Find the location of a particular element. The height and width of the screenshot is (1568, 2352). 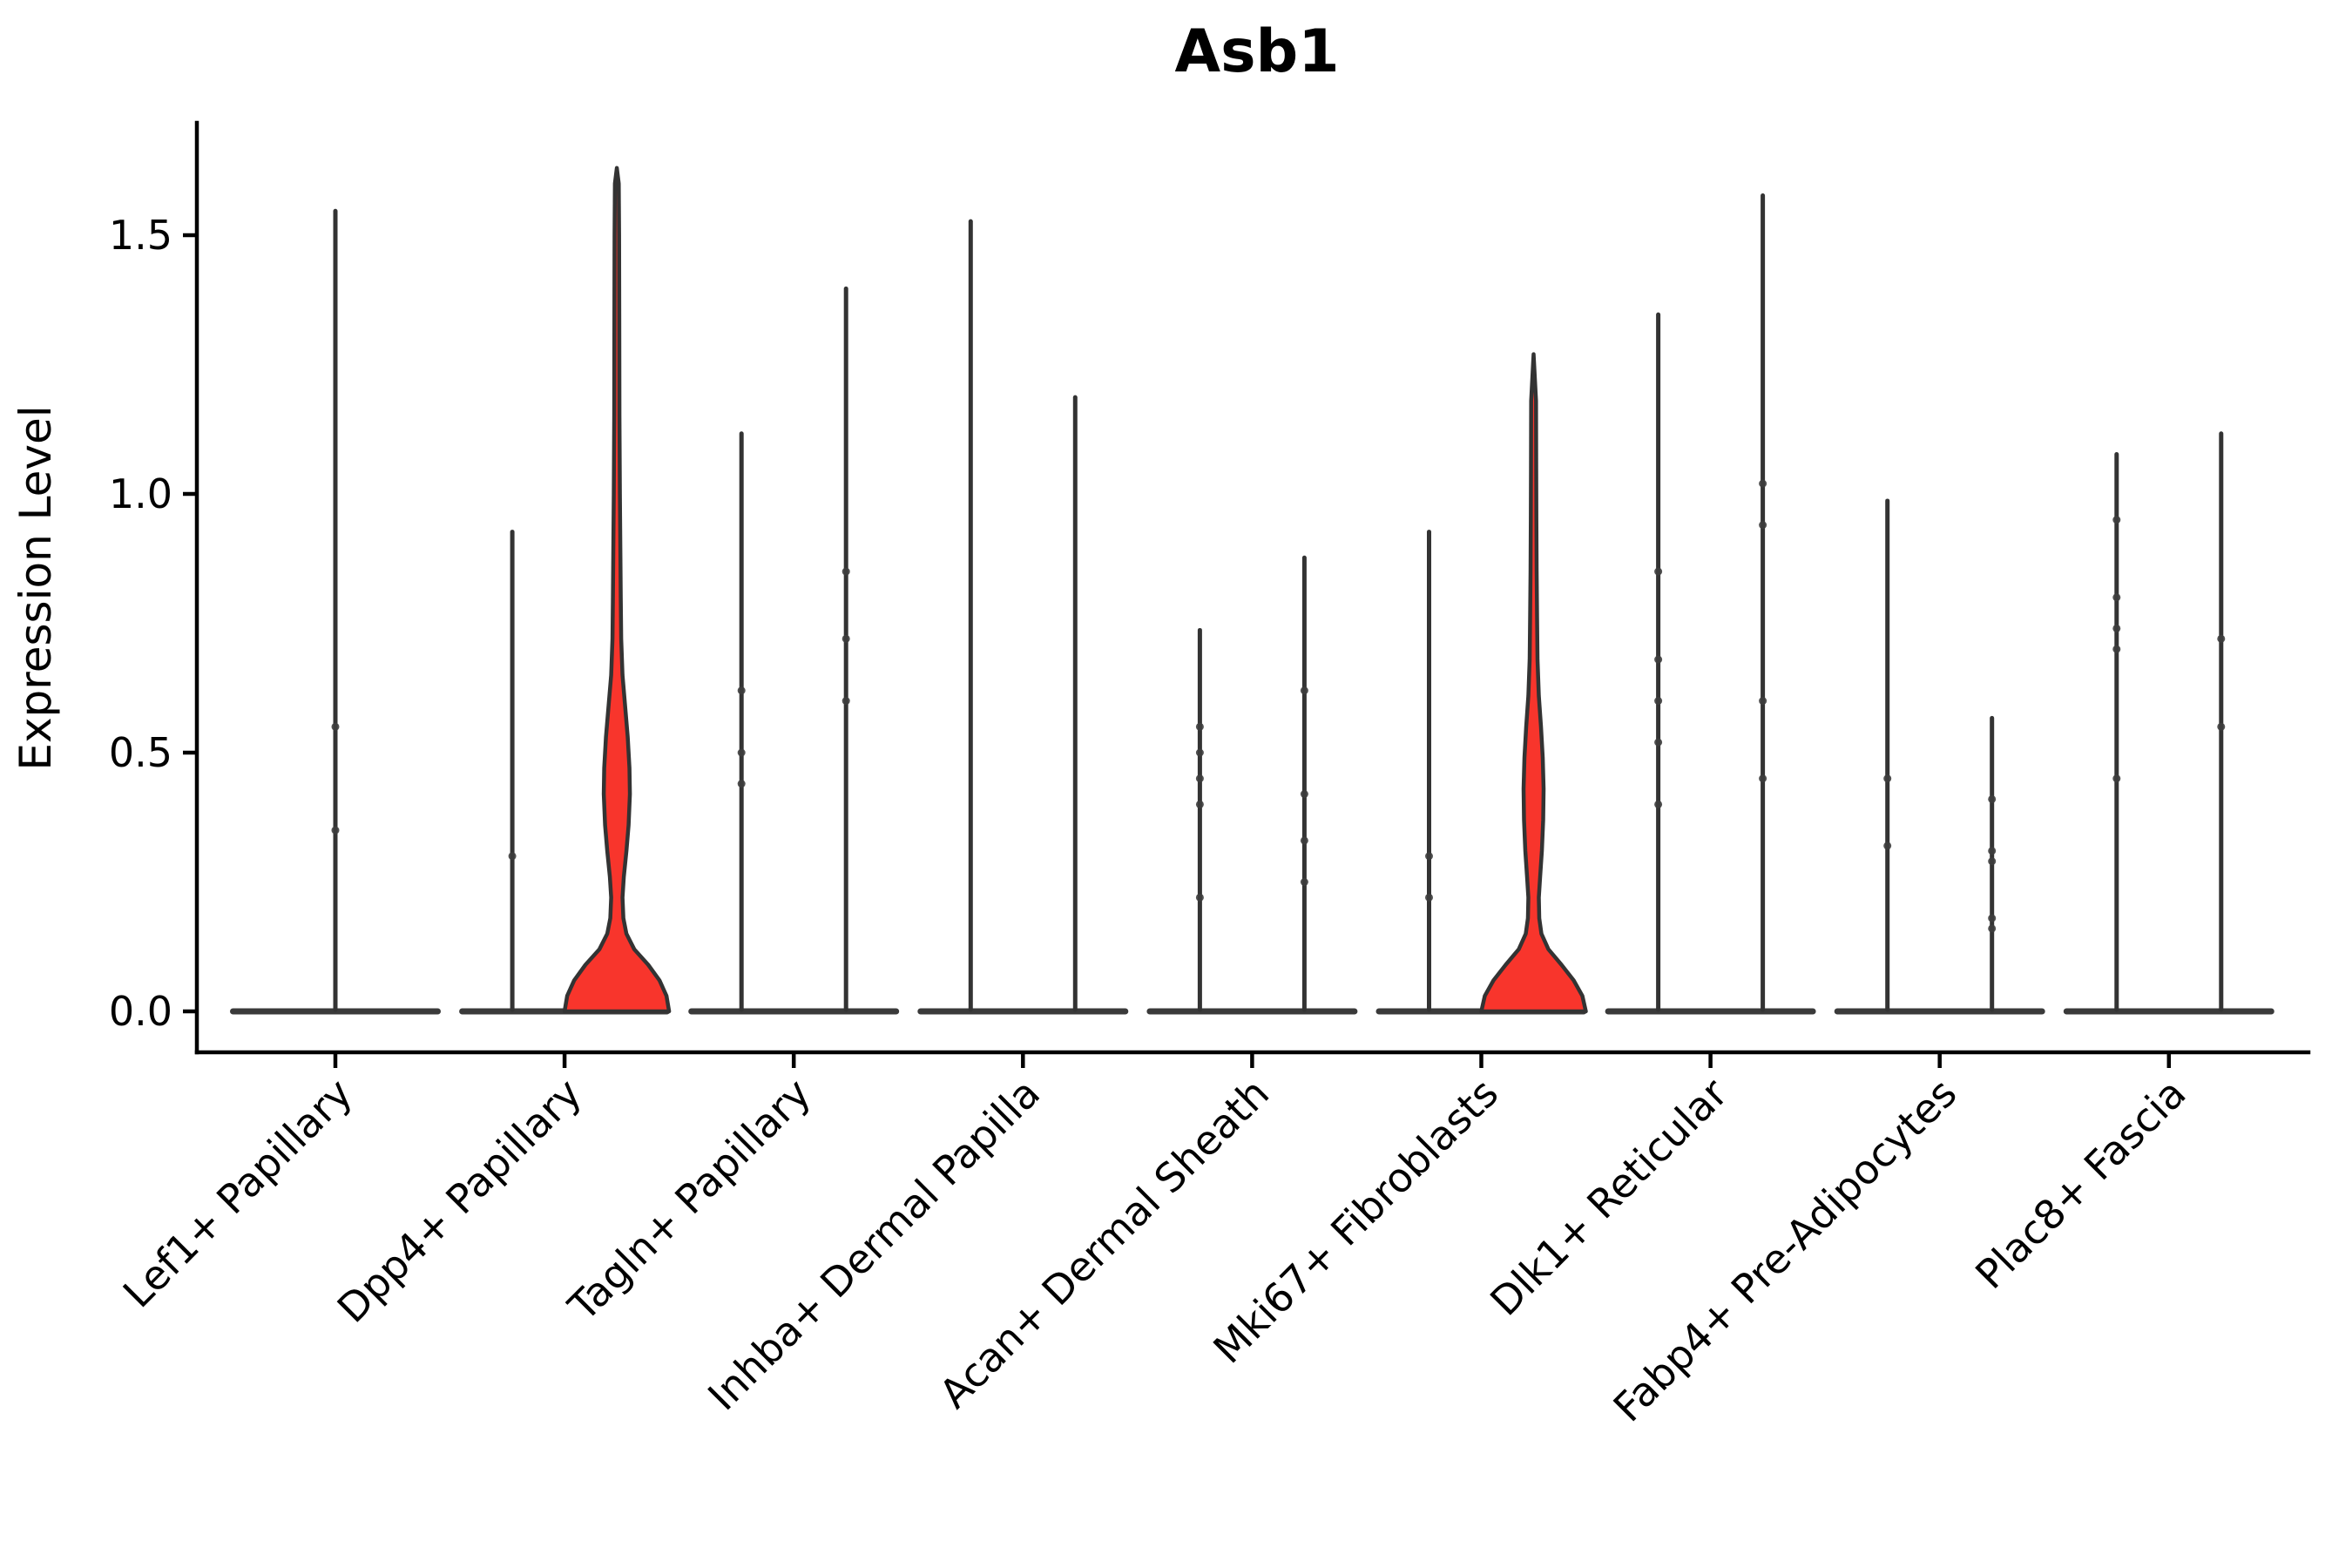

y-axis-label: Expression Level is located at coordinates (35, 587).